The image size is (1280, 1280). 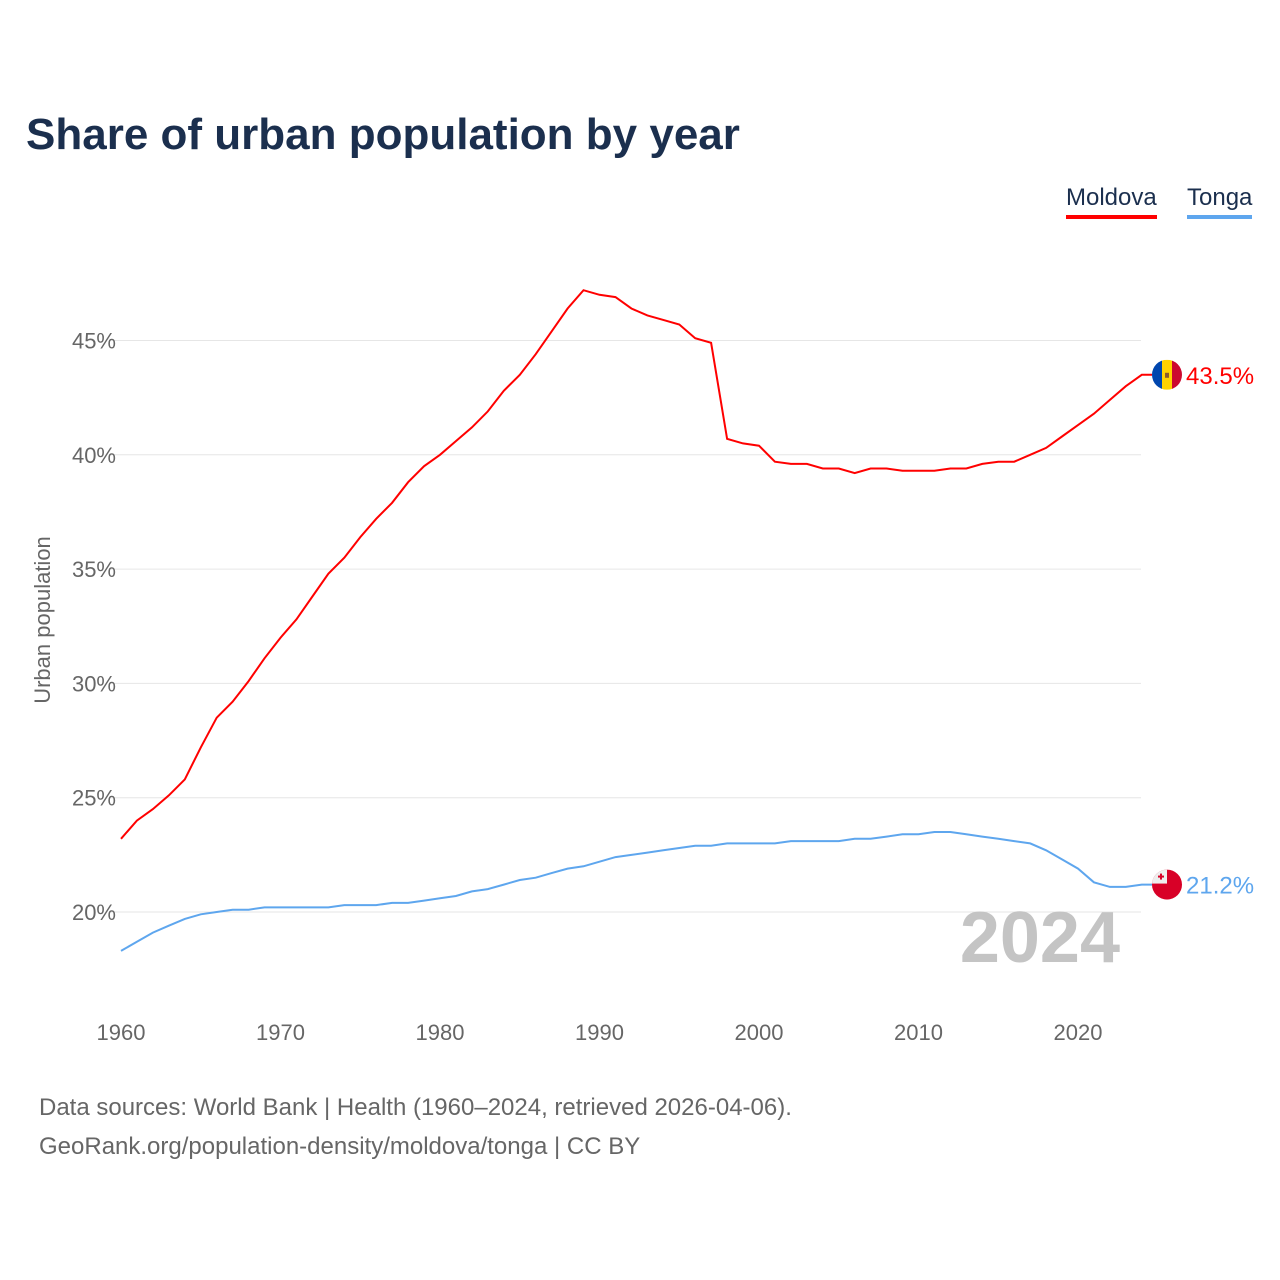 I want to click on series-line-tonga, so click(x=636, y=891).